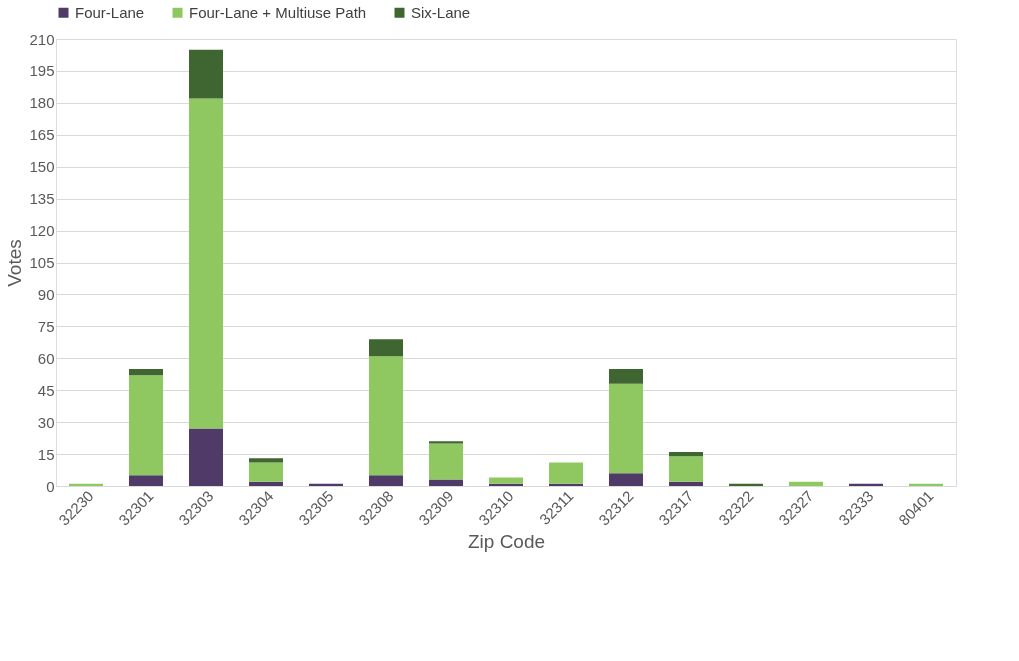  Describe the element at coordinates (278, 12) in the screenshot. I see `legend-label: Four-Lane + Multiuse Path` at that location.